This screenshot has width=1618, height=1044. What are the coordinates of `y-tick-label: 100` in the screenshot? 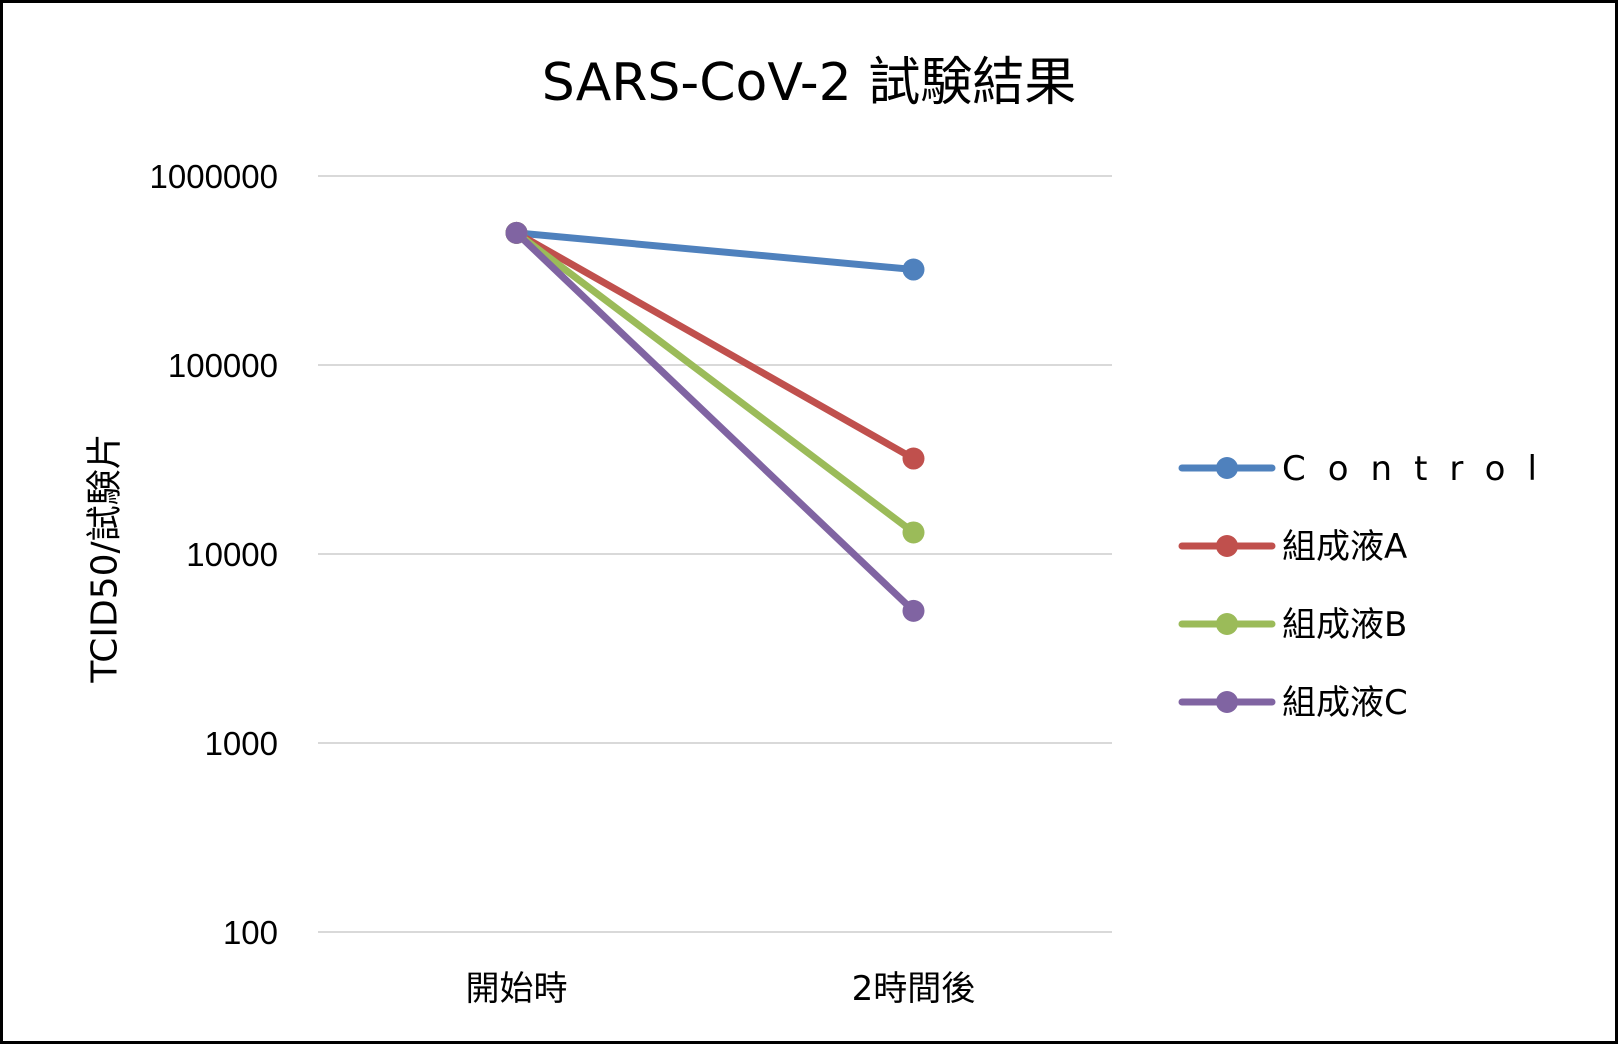 It's located at (250, 932).